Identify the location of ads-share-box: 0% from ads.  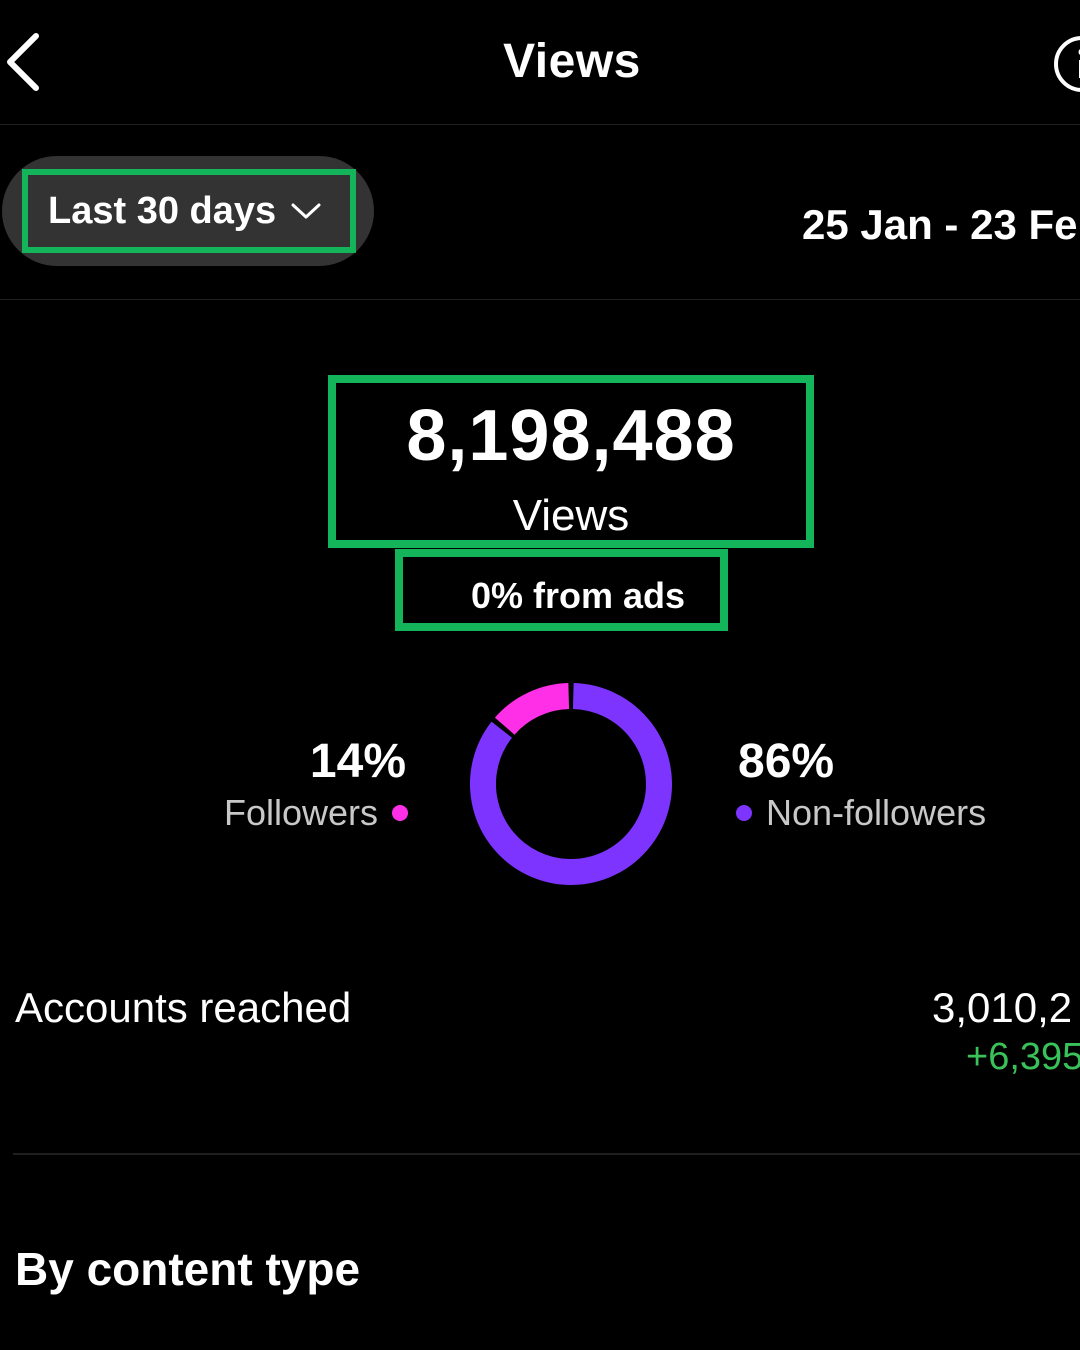
(561, 590).